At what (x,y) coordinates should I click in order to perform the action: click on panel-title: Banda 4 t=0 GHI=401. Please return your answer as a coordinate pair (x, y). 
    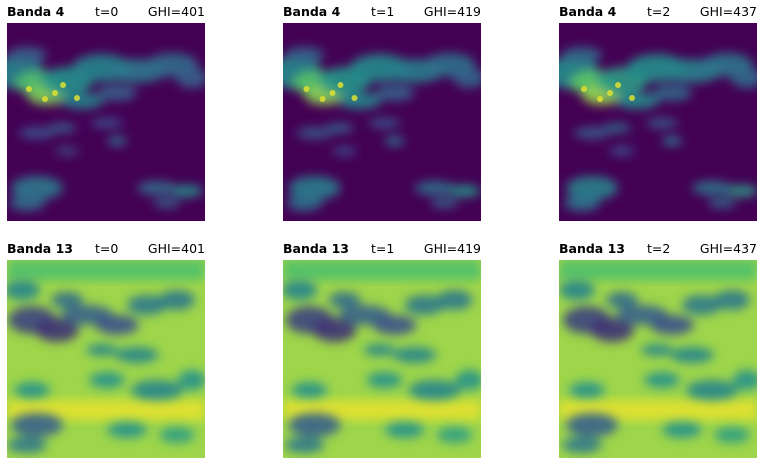
    Looking at the image, I should click on (106, 12).